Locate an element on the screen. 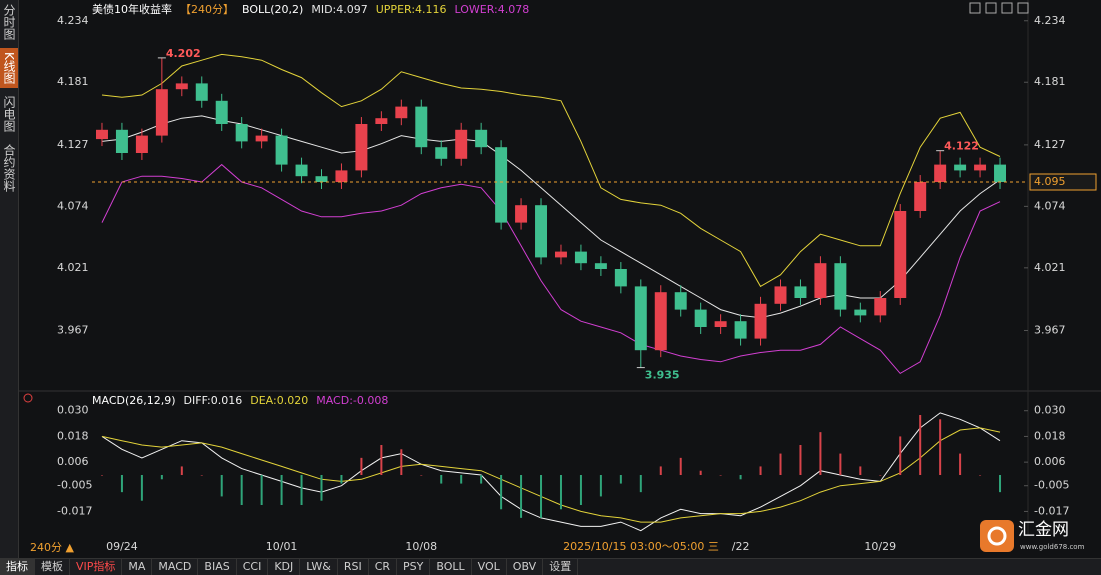 The height and width of the screenshot is (575, 1101). y-tick-label: 0.030 is located at coordinates (73, 410).